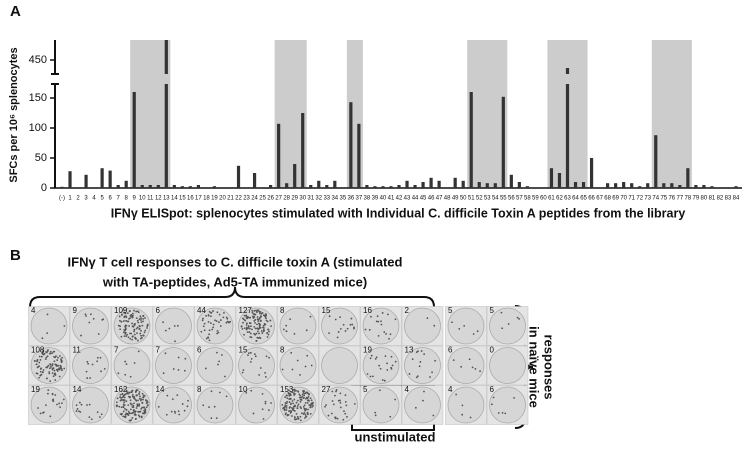 The width and height of the screenshot is (751, 455). What do you see at coordinates (365, 389) in the screenshot?
I see `spot-count: 5` at bounding box center [365, 389].